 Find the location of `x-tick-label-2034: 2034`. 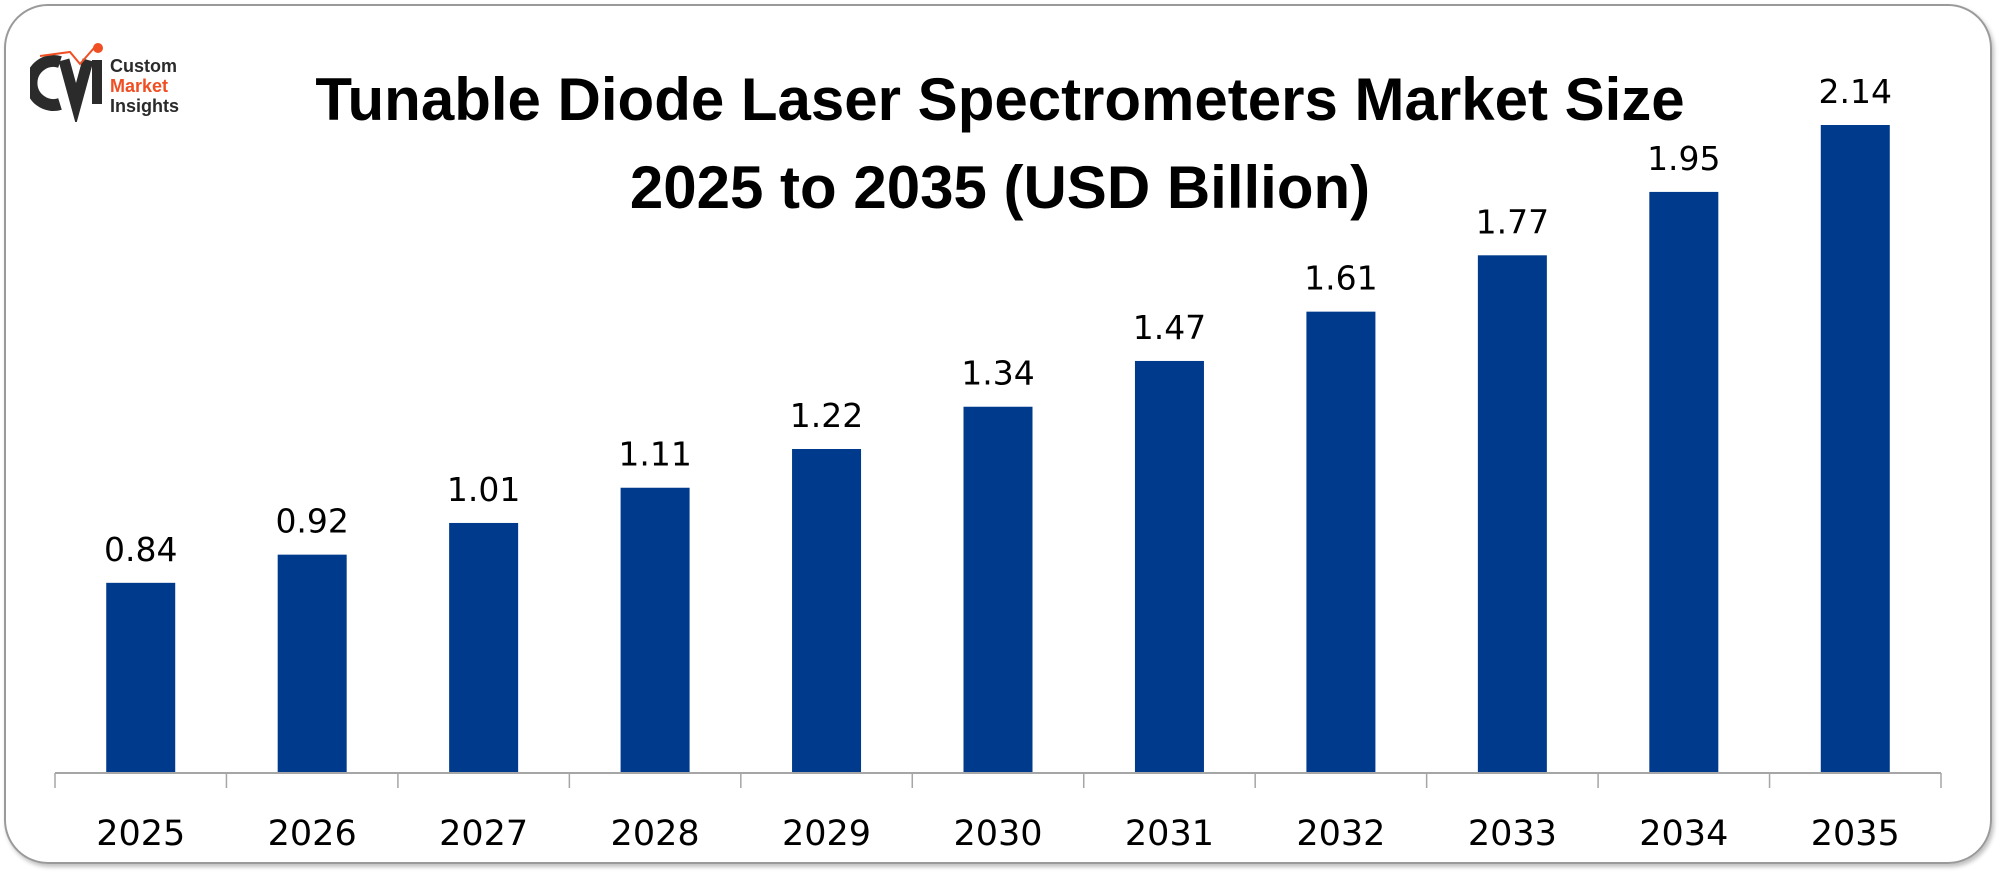

x-tick-label-2034: 2034 is located at coordinates (1683, 834).